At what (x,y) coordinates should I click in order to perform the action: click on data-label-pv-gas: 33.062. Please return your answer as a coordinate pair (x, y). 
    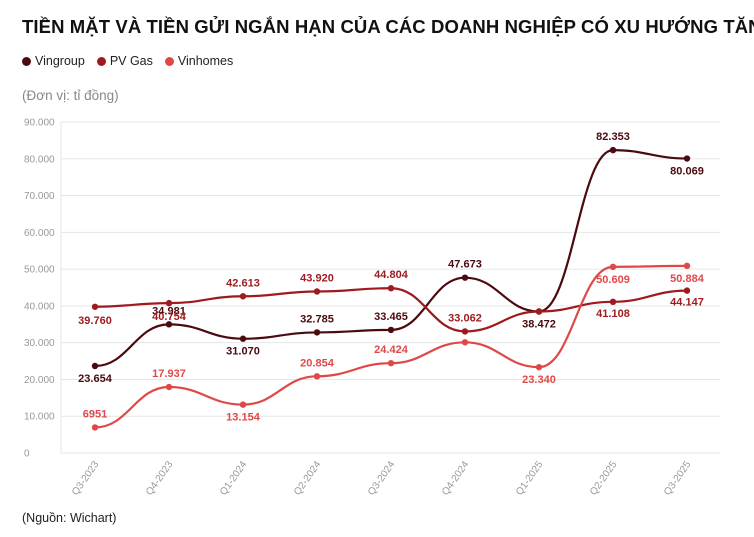
    Looking at the image, I should click on (465, 318).